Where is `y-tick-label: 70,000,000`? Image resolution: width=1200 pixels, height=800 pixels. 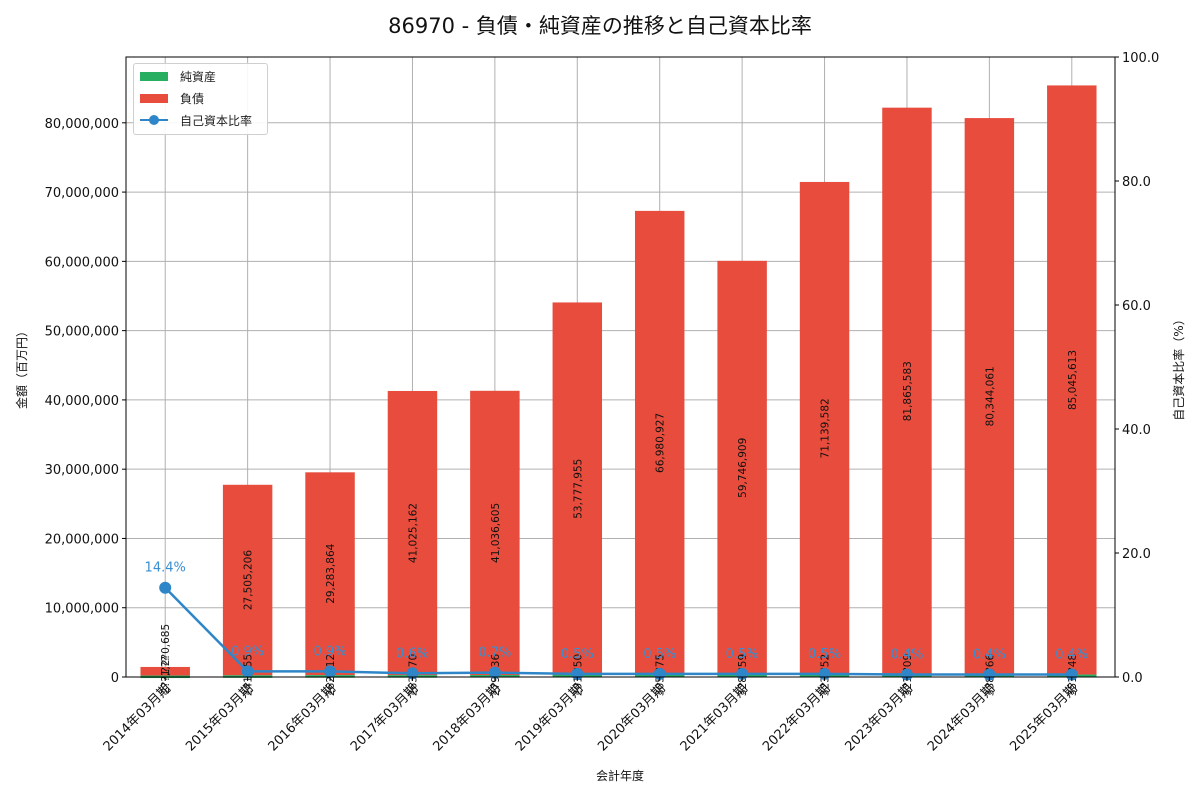 y-tick-label: 70,000,000 is located at coordinates (82, 193).